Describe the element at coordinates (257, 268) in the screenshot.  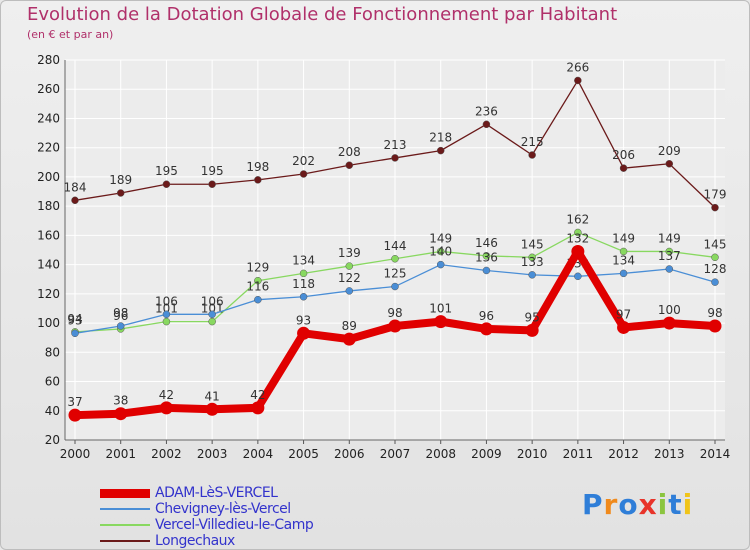
I see `data-label-vercel-villedieu-le-camp: 129` at that location.